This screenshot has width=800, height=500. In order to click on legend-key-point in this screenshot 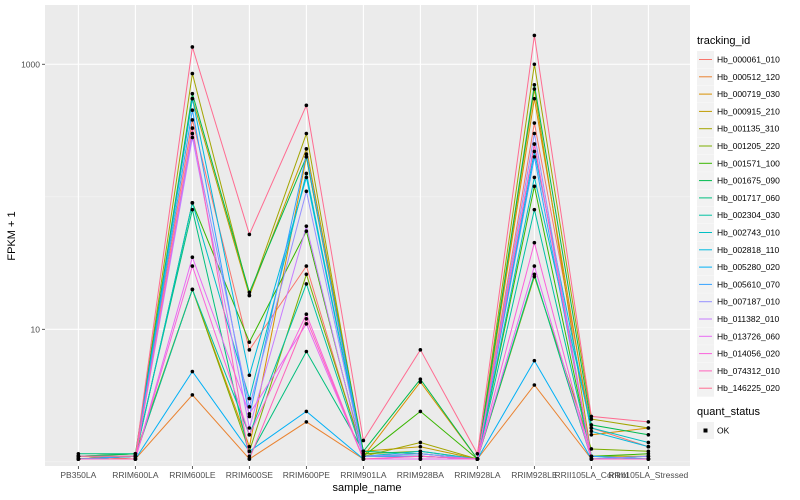, I will do `click(705, 430)`.